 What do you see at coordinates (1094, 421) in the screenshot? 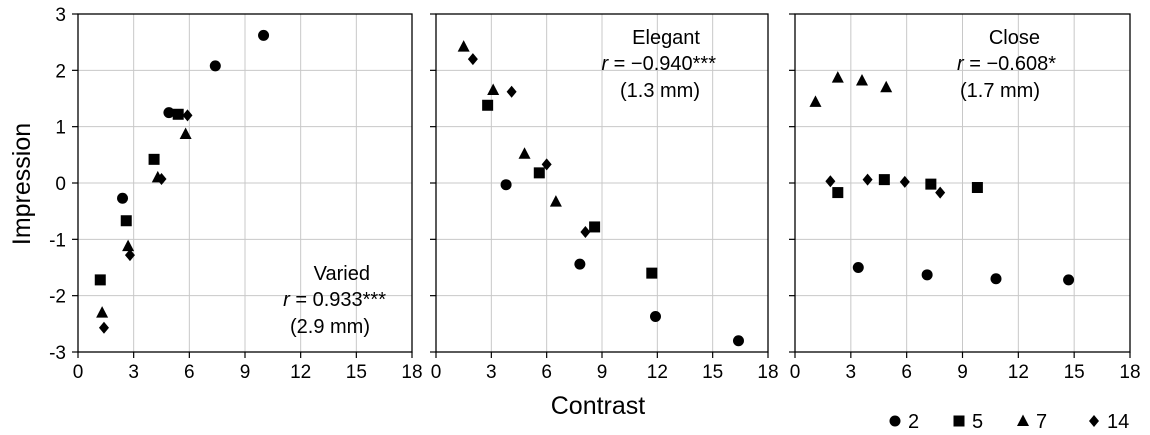
I see `legend-marker-diamond` at bounding box center [1094, 421].